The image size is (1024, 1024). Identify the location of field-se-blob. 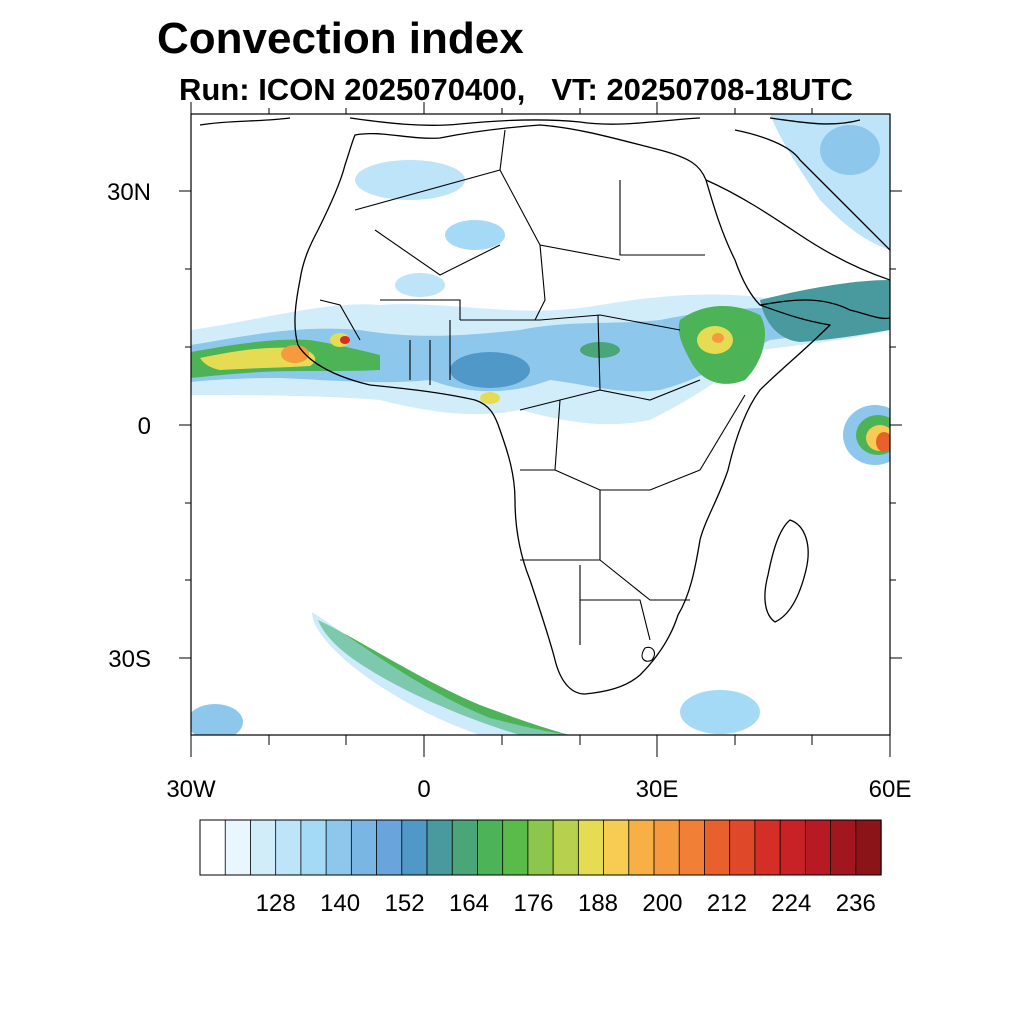
(720, 712).